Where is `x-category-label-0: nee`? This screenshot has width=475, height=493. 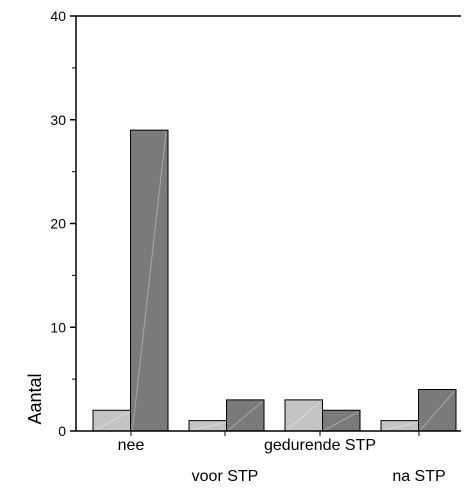 x-category-label-0: nee is located at coordinates (131, 445).